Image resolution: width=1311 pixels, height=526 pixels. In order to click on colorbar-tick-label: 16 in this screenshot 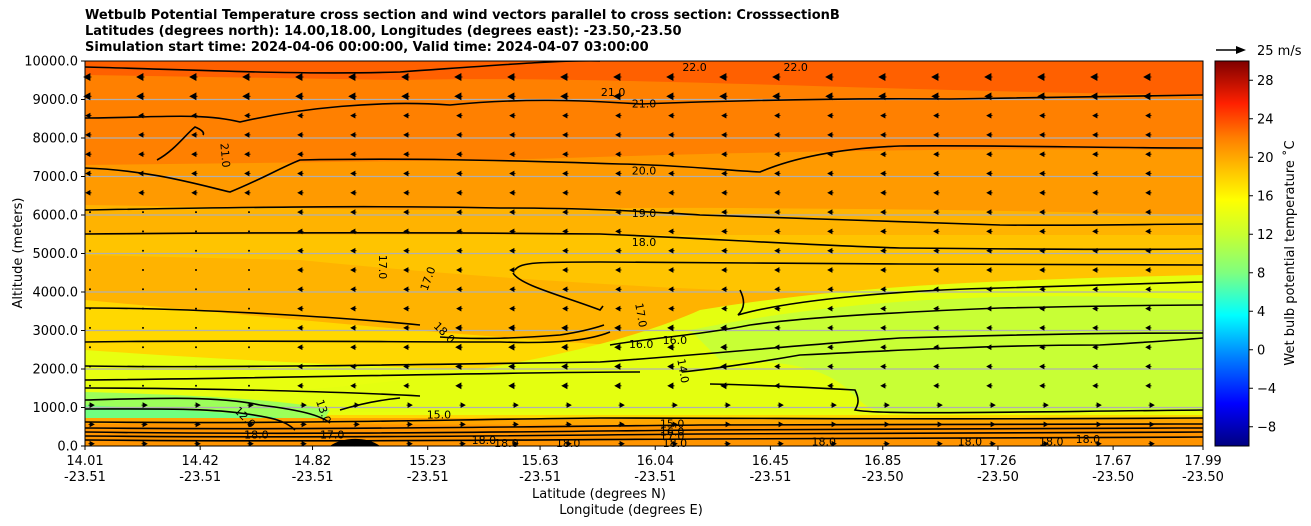, I will do `click(1265, 196)`.